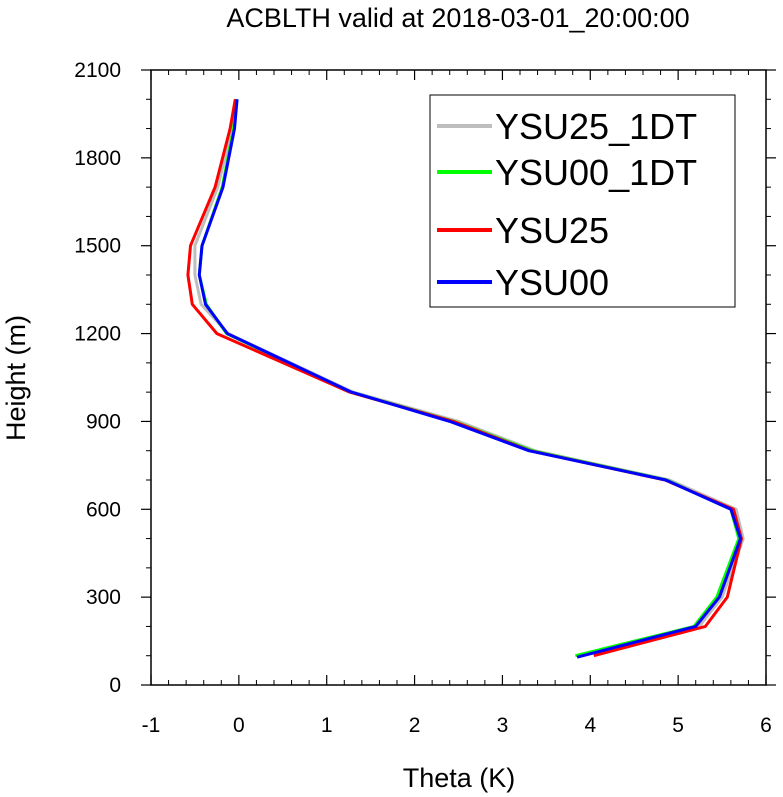 This screenshot has height=797, width=783. What do you see at coordinates (457, 18) in the screenshot?
I see `chart-title: ACBLTH valid at 2018-03-01_20:00:00` at bounding box center [457, 18].